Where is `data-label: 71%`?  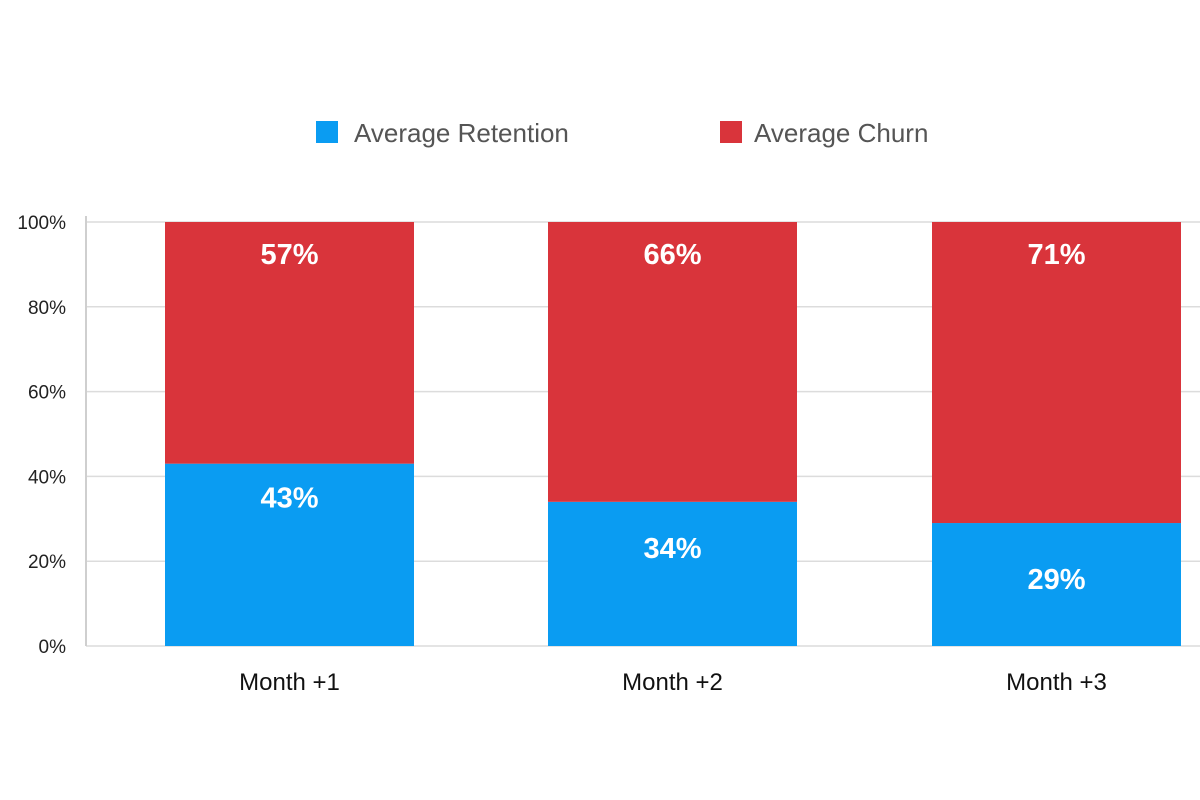
data-label: 71% is located at coordinates (1056, 255).